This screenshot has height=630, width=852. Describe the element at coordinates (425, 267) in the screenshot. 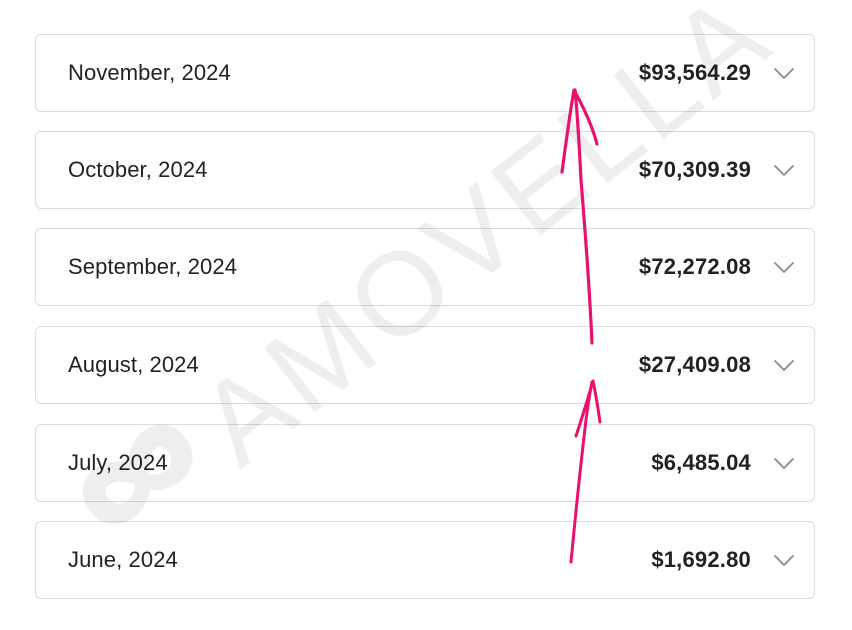

I see `month-row-september: September, 2024 $72,272.08` at that location.